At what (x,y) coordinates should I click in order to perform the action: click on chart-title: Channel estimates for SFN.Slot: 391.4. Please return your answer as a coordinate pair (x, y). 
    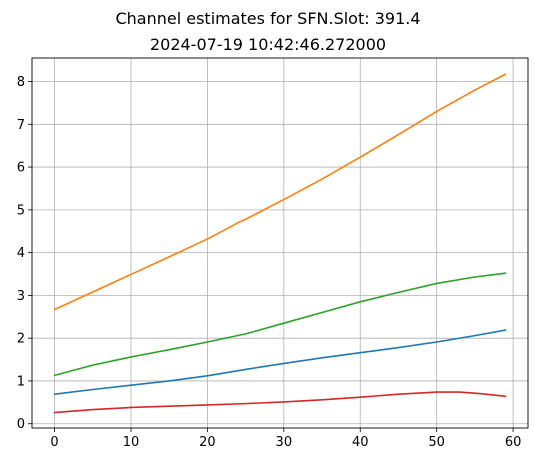
    Looking at the image, I should click on (267, 18).